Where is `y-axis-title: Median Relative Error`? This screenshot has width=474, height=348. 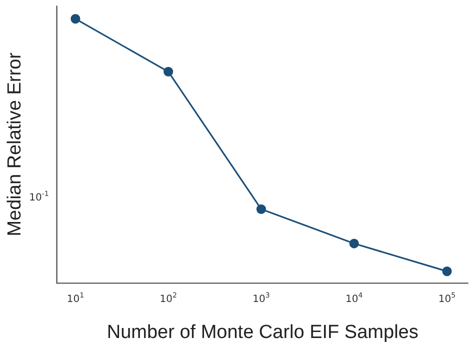 y-axis-title: Median Relative Error is located at coordinates (15, 144).